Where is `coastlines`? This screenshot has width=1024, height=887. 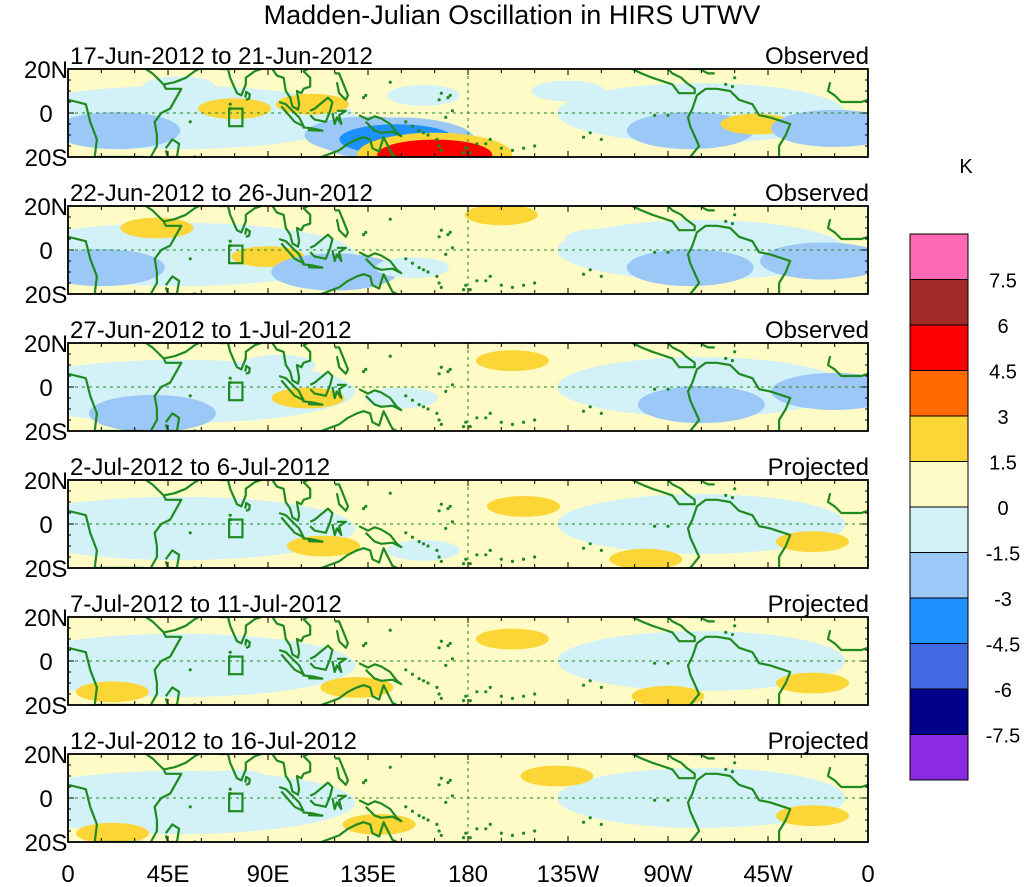 coastlines is located at coordinates (468, 524).